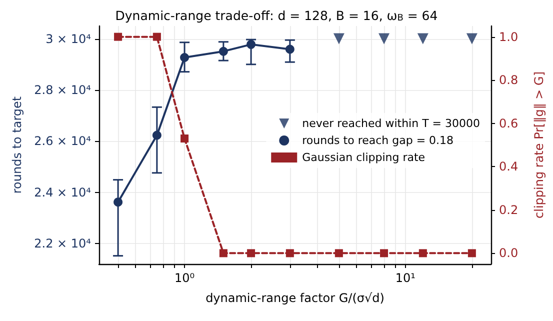 The height and width of the screenshot is (321, 553). Describe the element at coordinates (63, 141) in the screenshot. I see `y-tick-label: 2.6 × 10⁴` at that location.